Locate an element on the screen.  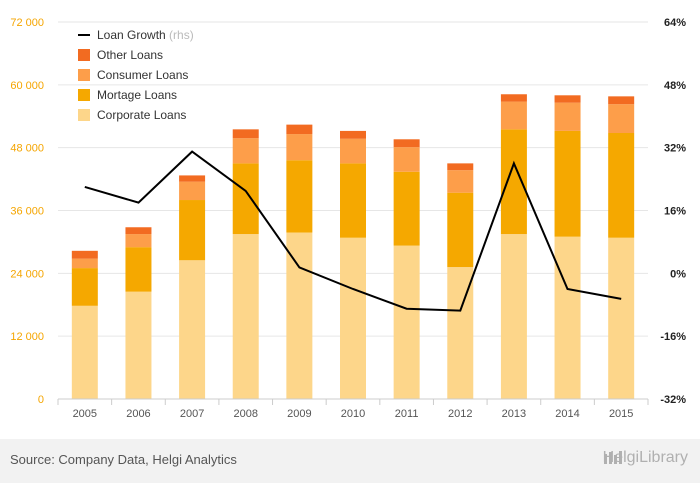
y-left-tick-label: 72 000 is located at coordinates (27, 23).